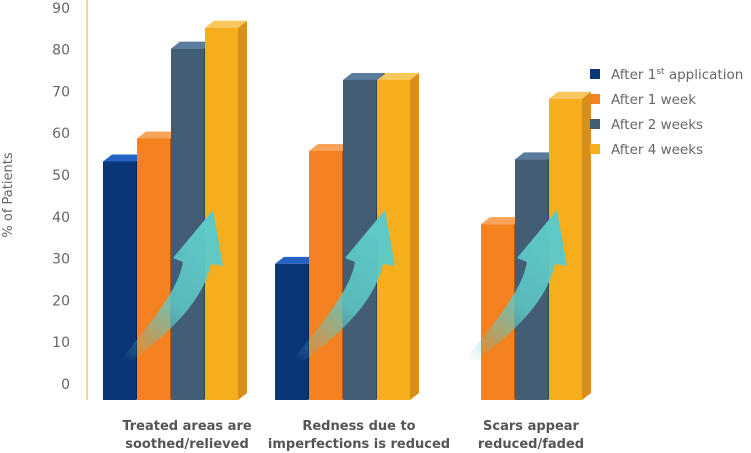 This screenshot has width=751, height=453. What do you see at coordinates (653, 100) in the screenshot?
I see `legend-label: After 1 week` at bounding box center [653, 100].